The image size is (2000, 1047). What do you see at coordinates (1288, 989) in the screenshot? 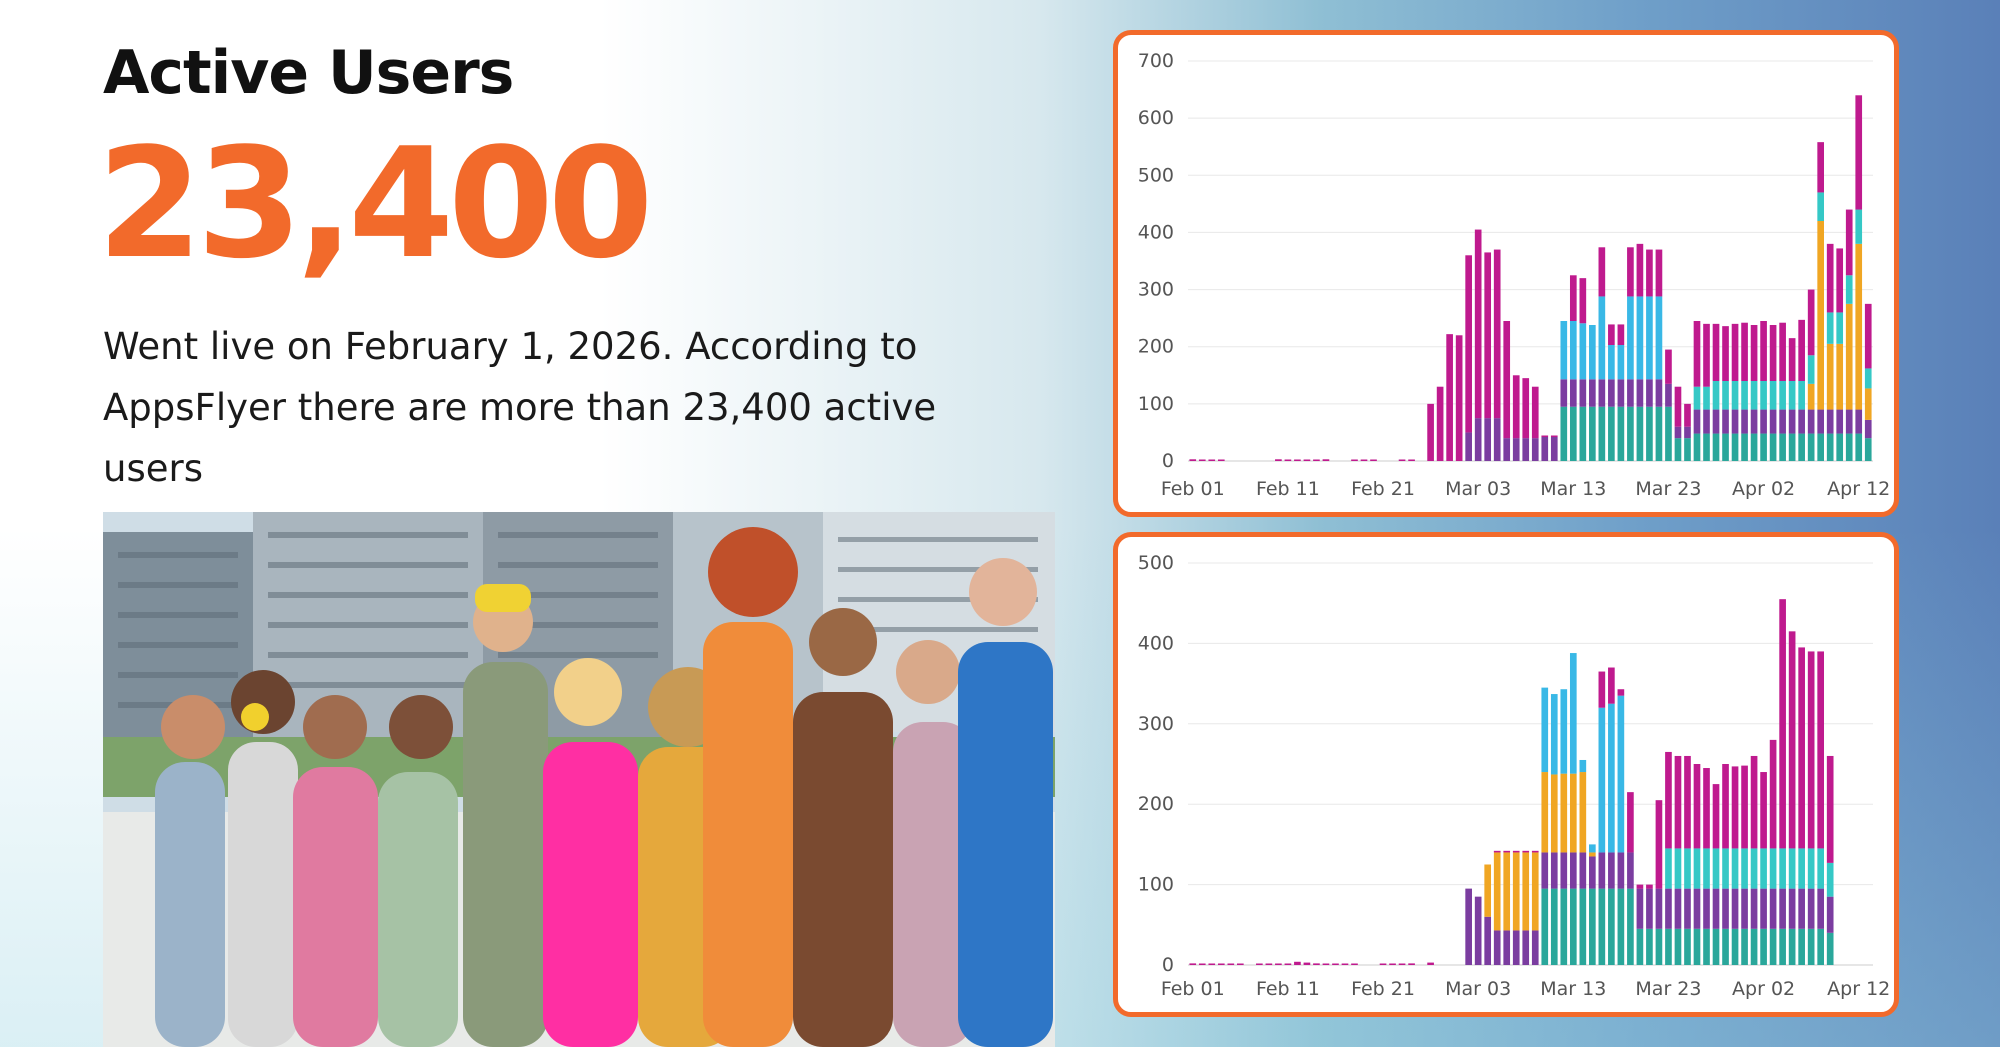
I see `x-tick-label: Feb 11` at bounding box center [1288, 989].